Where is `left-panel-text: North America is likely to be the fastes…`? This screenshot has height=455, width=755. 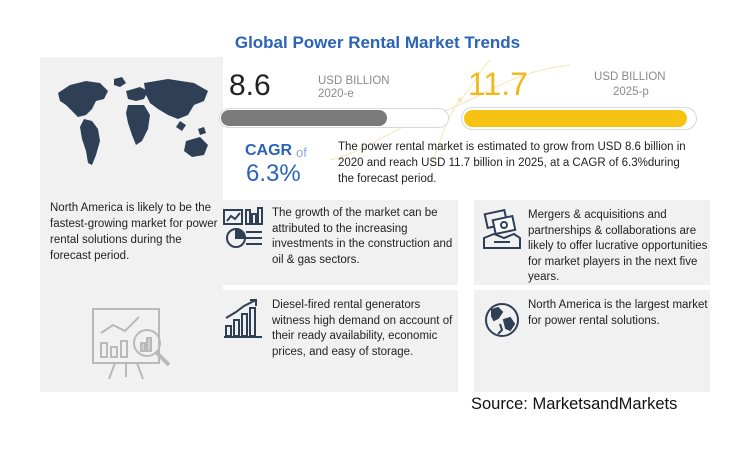 left-panel-text: North America is likely to be the fastes… is located at coordinates (134, 232).